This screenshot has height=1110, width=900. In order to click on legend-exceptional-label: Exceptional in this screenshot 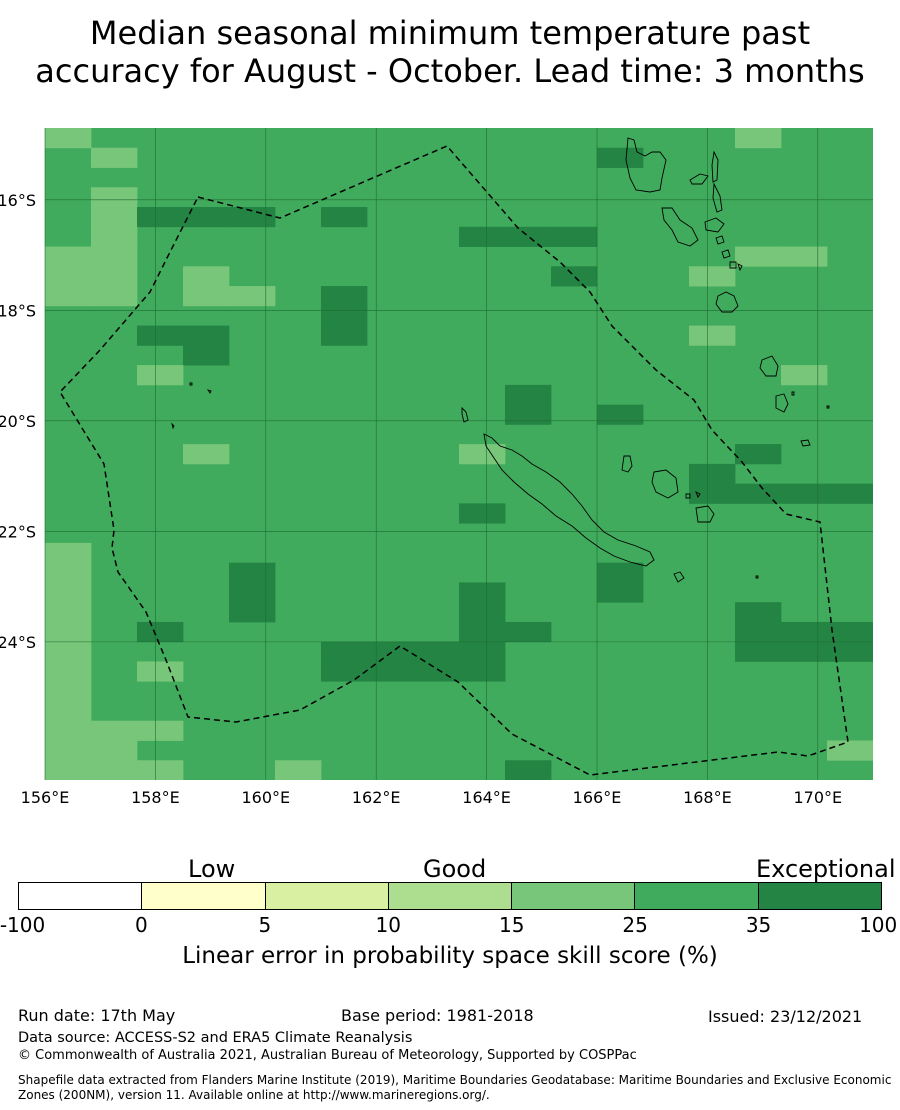, I will do `click(826, 869)`.